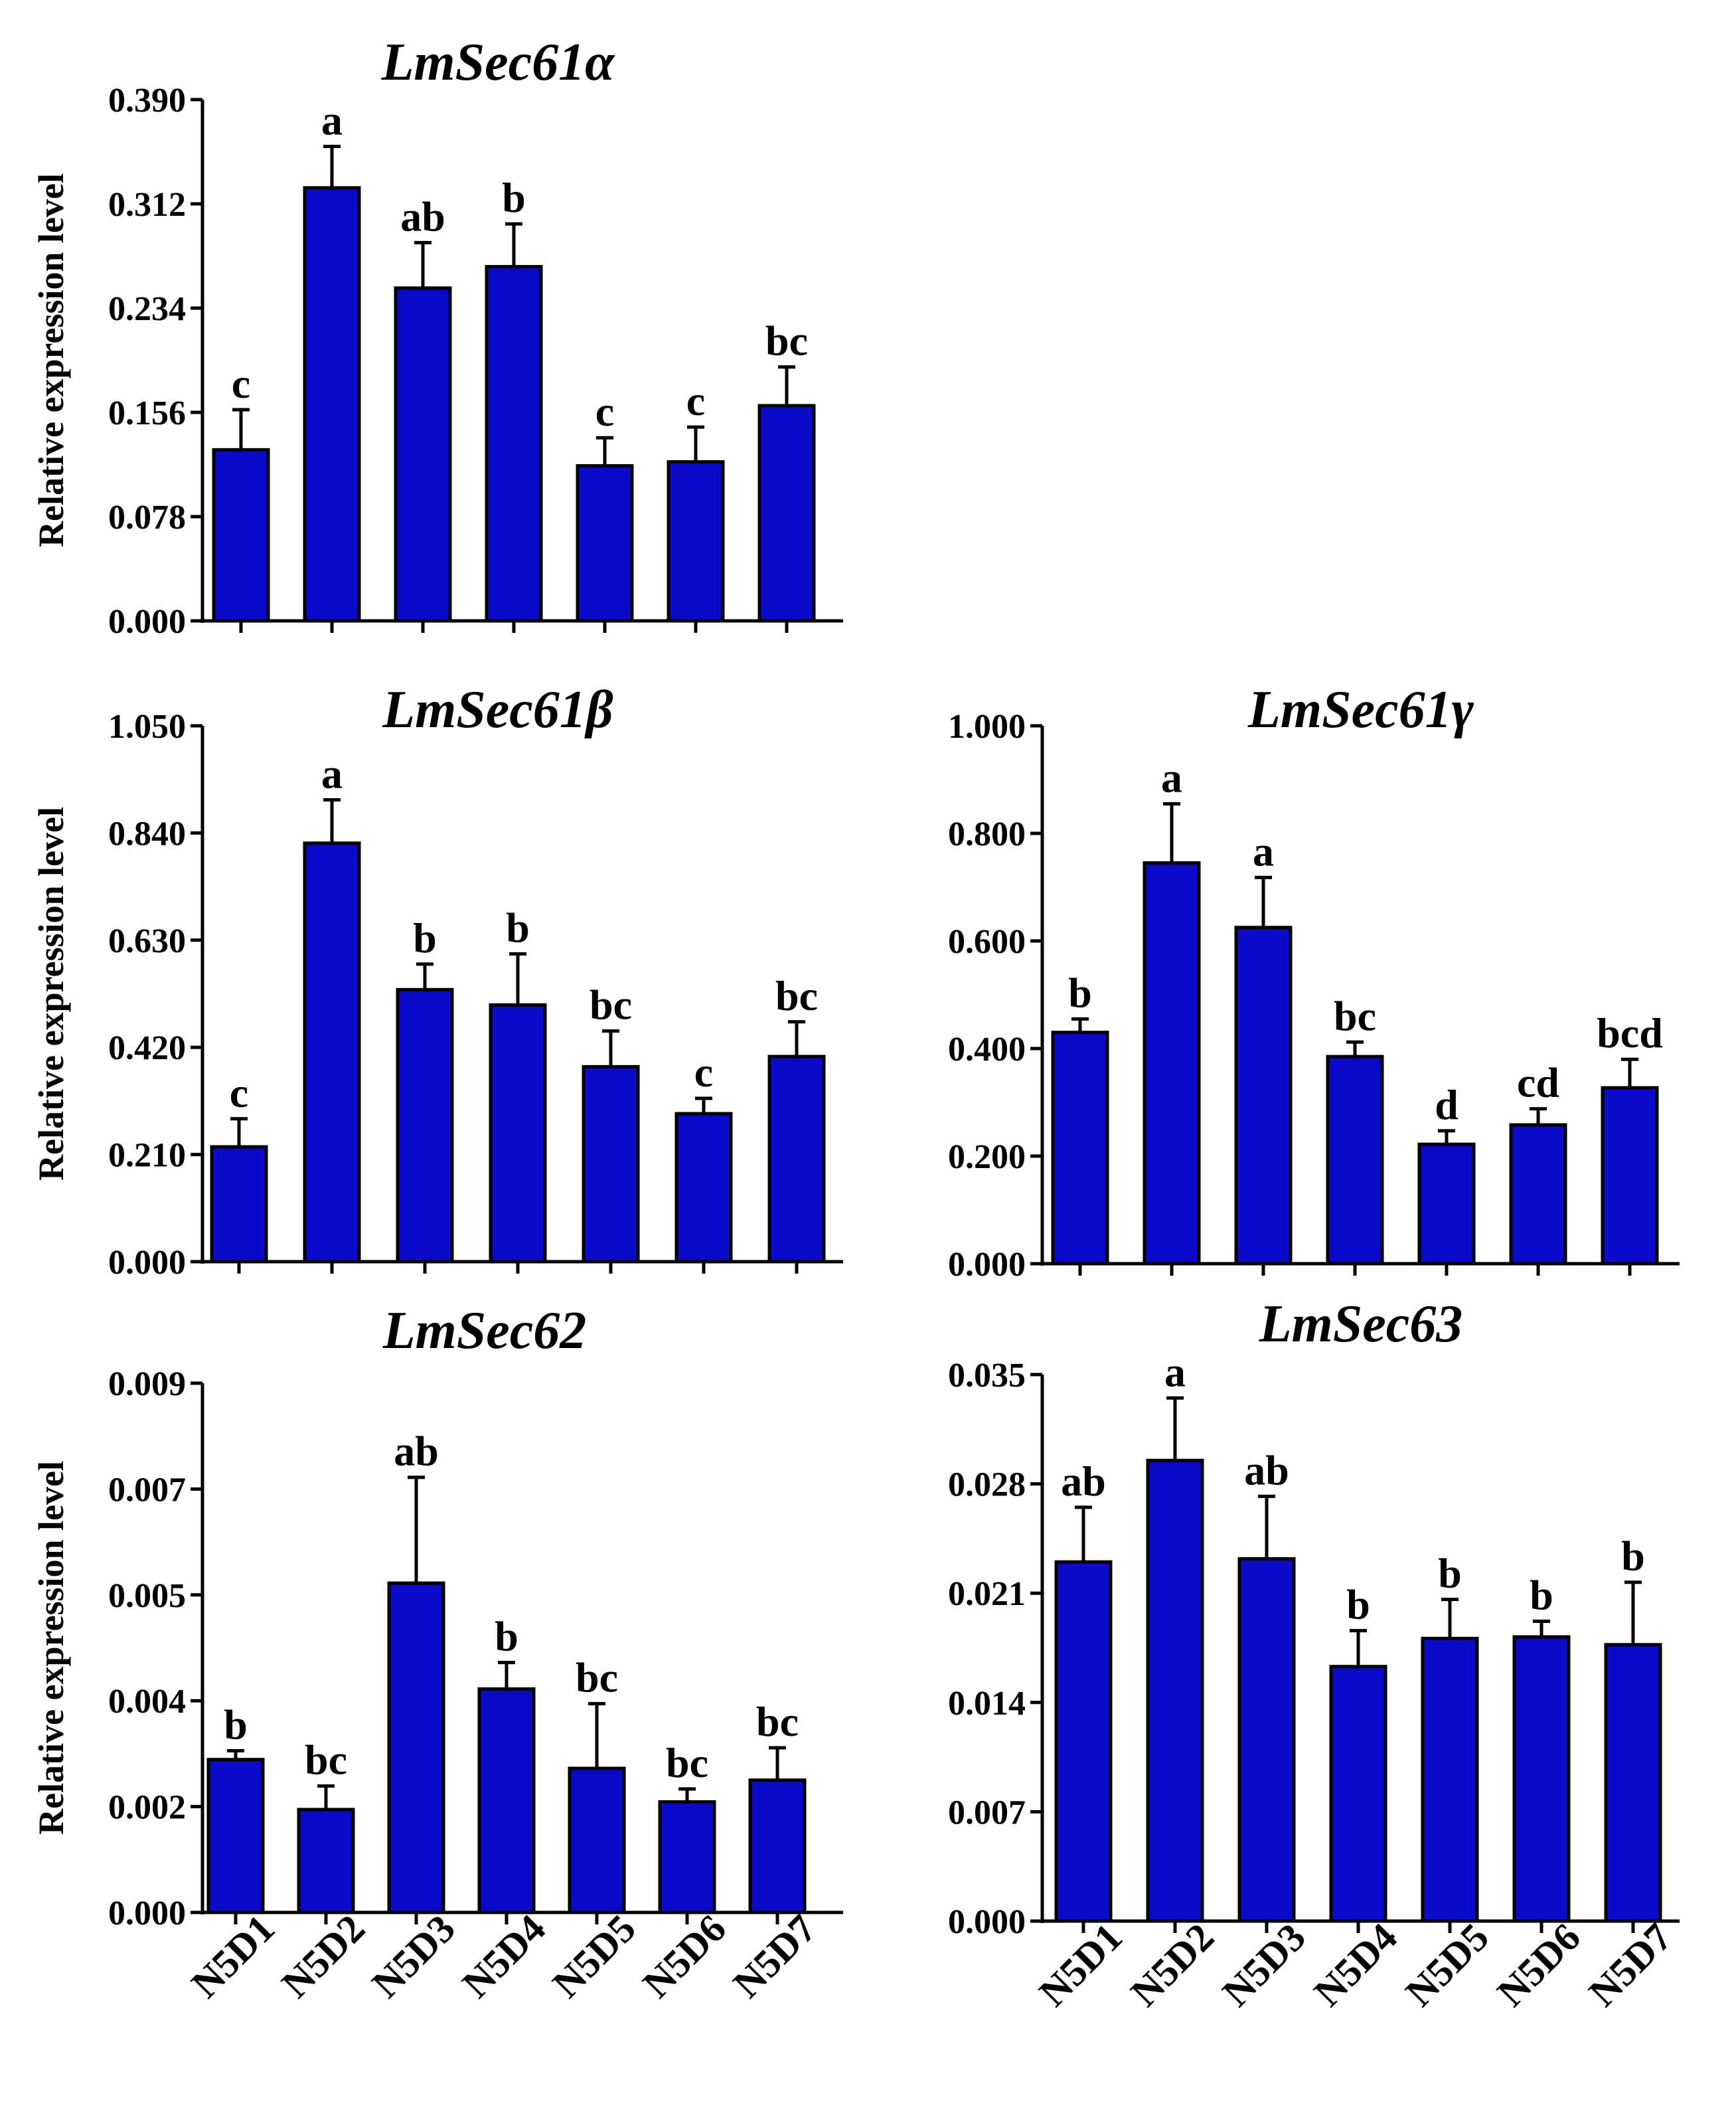 This screenshot has width=1736, height=2111. What do you see at coordinates (147, 1596) in the screenshot?
I see `y-tick-label: 0.005` at bounding box center [147, 1596].